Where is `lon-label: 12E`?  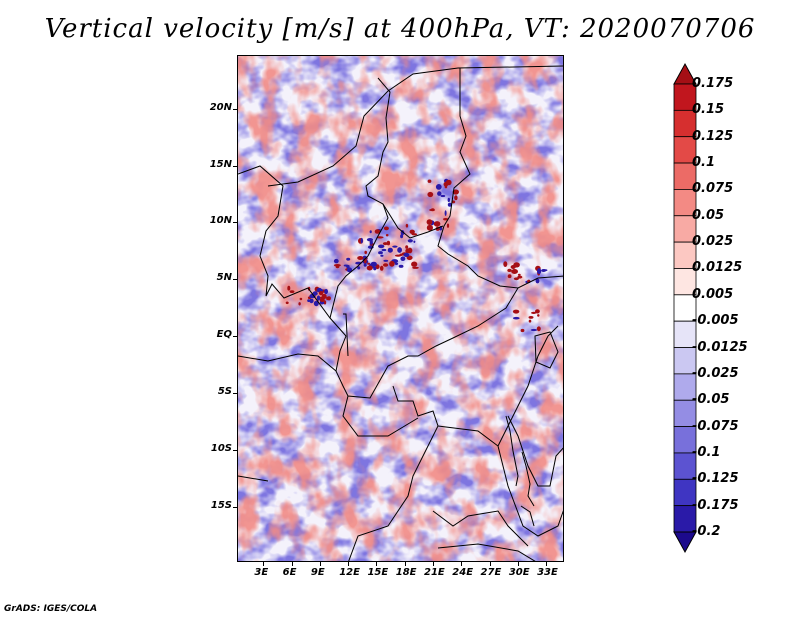
lon-label: 12E is located at coordinates (349, 572).